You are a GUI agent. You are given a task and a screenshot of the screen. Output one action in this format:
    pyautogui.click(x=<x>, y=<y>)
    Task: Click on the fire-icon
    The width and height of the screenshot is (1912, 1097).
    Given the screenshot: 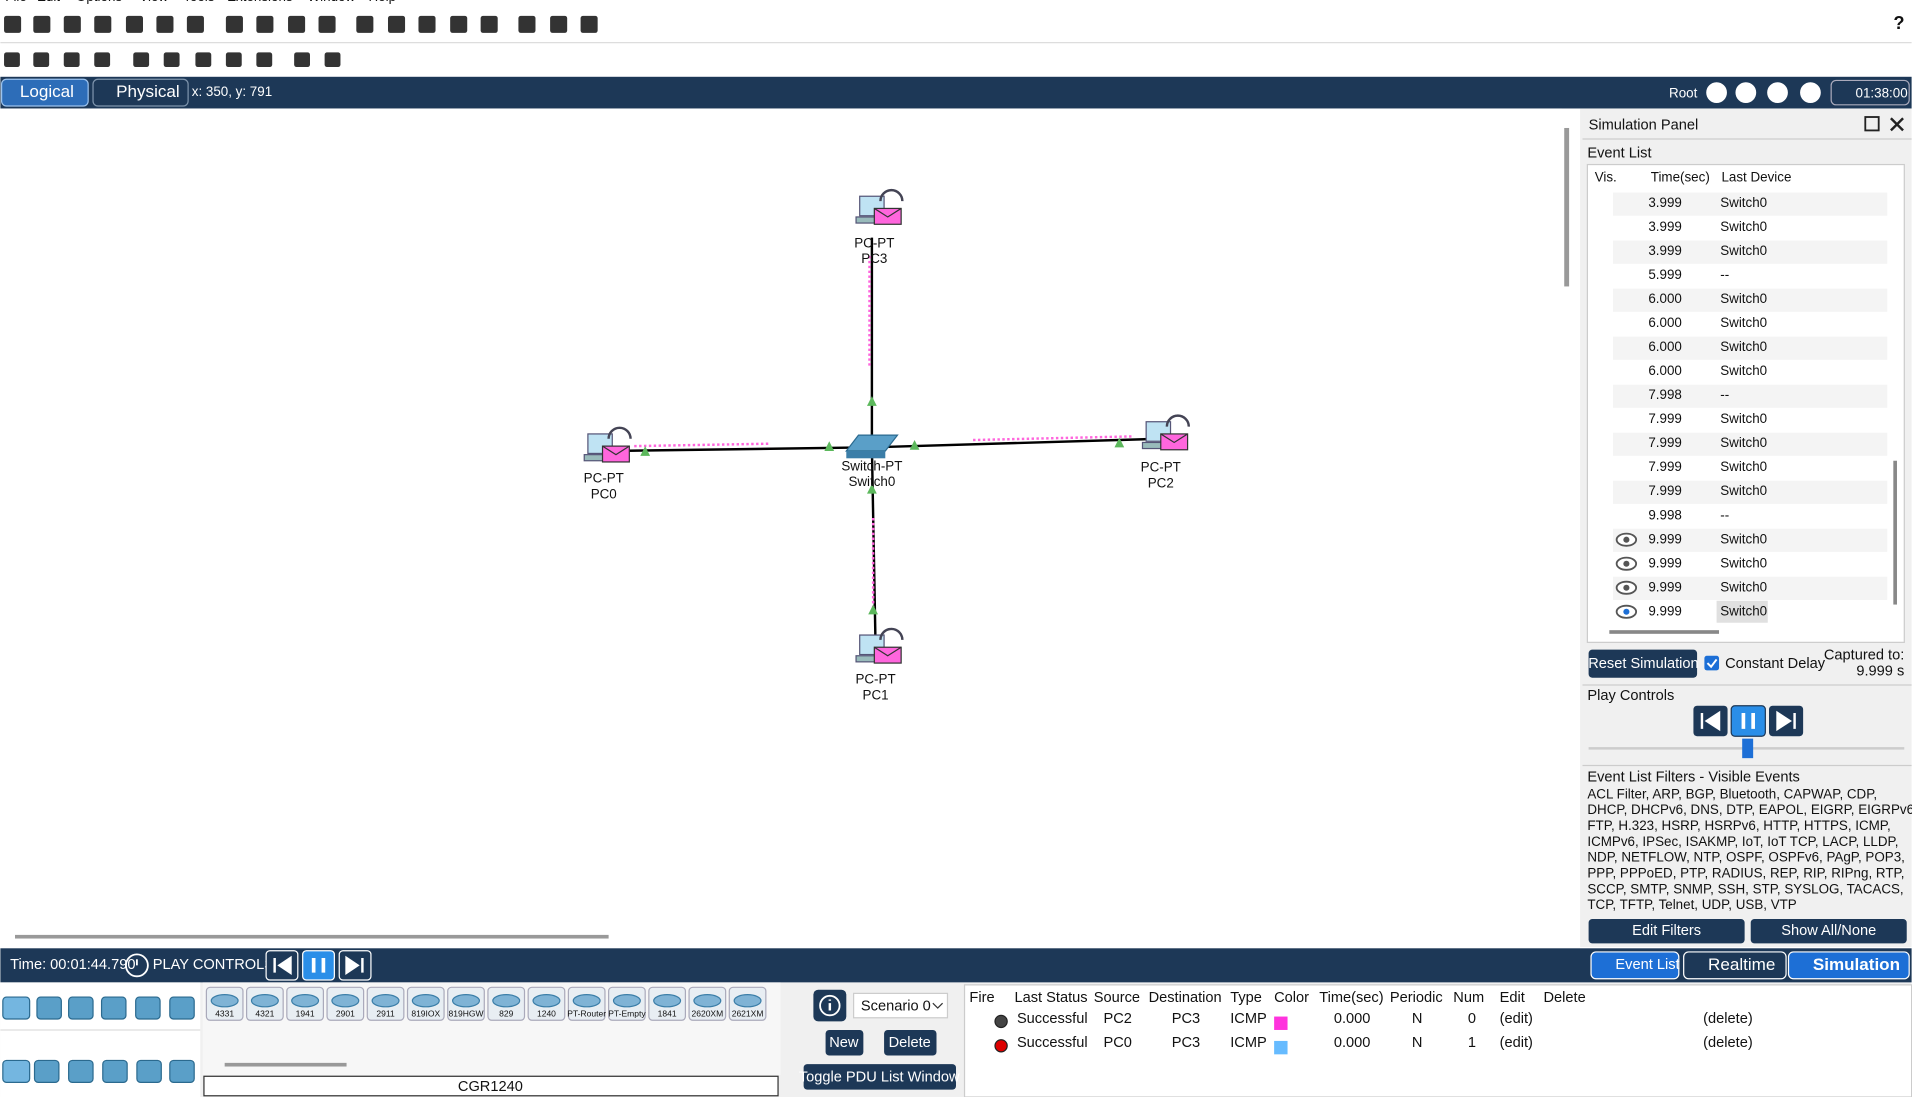 What is the action you would take?
    pyautogui.click(x=1001, y=1046)
    